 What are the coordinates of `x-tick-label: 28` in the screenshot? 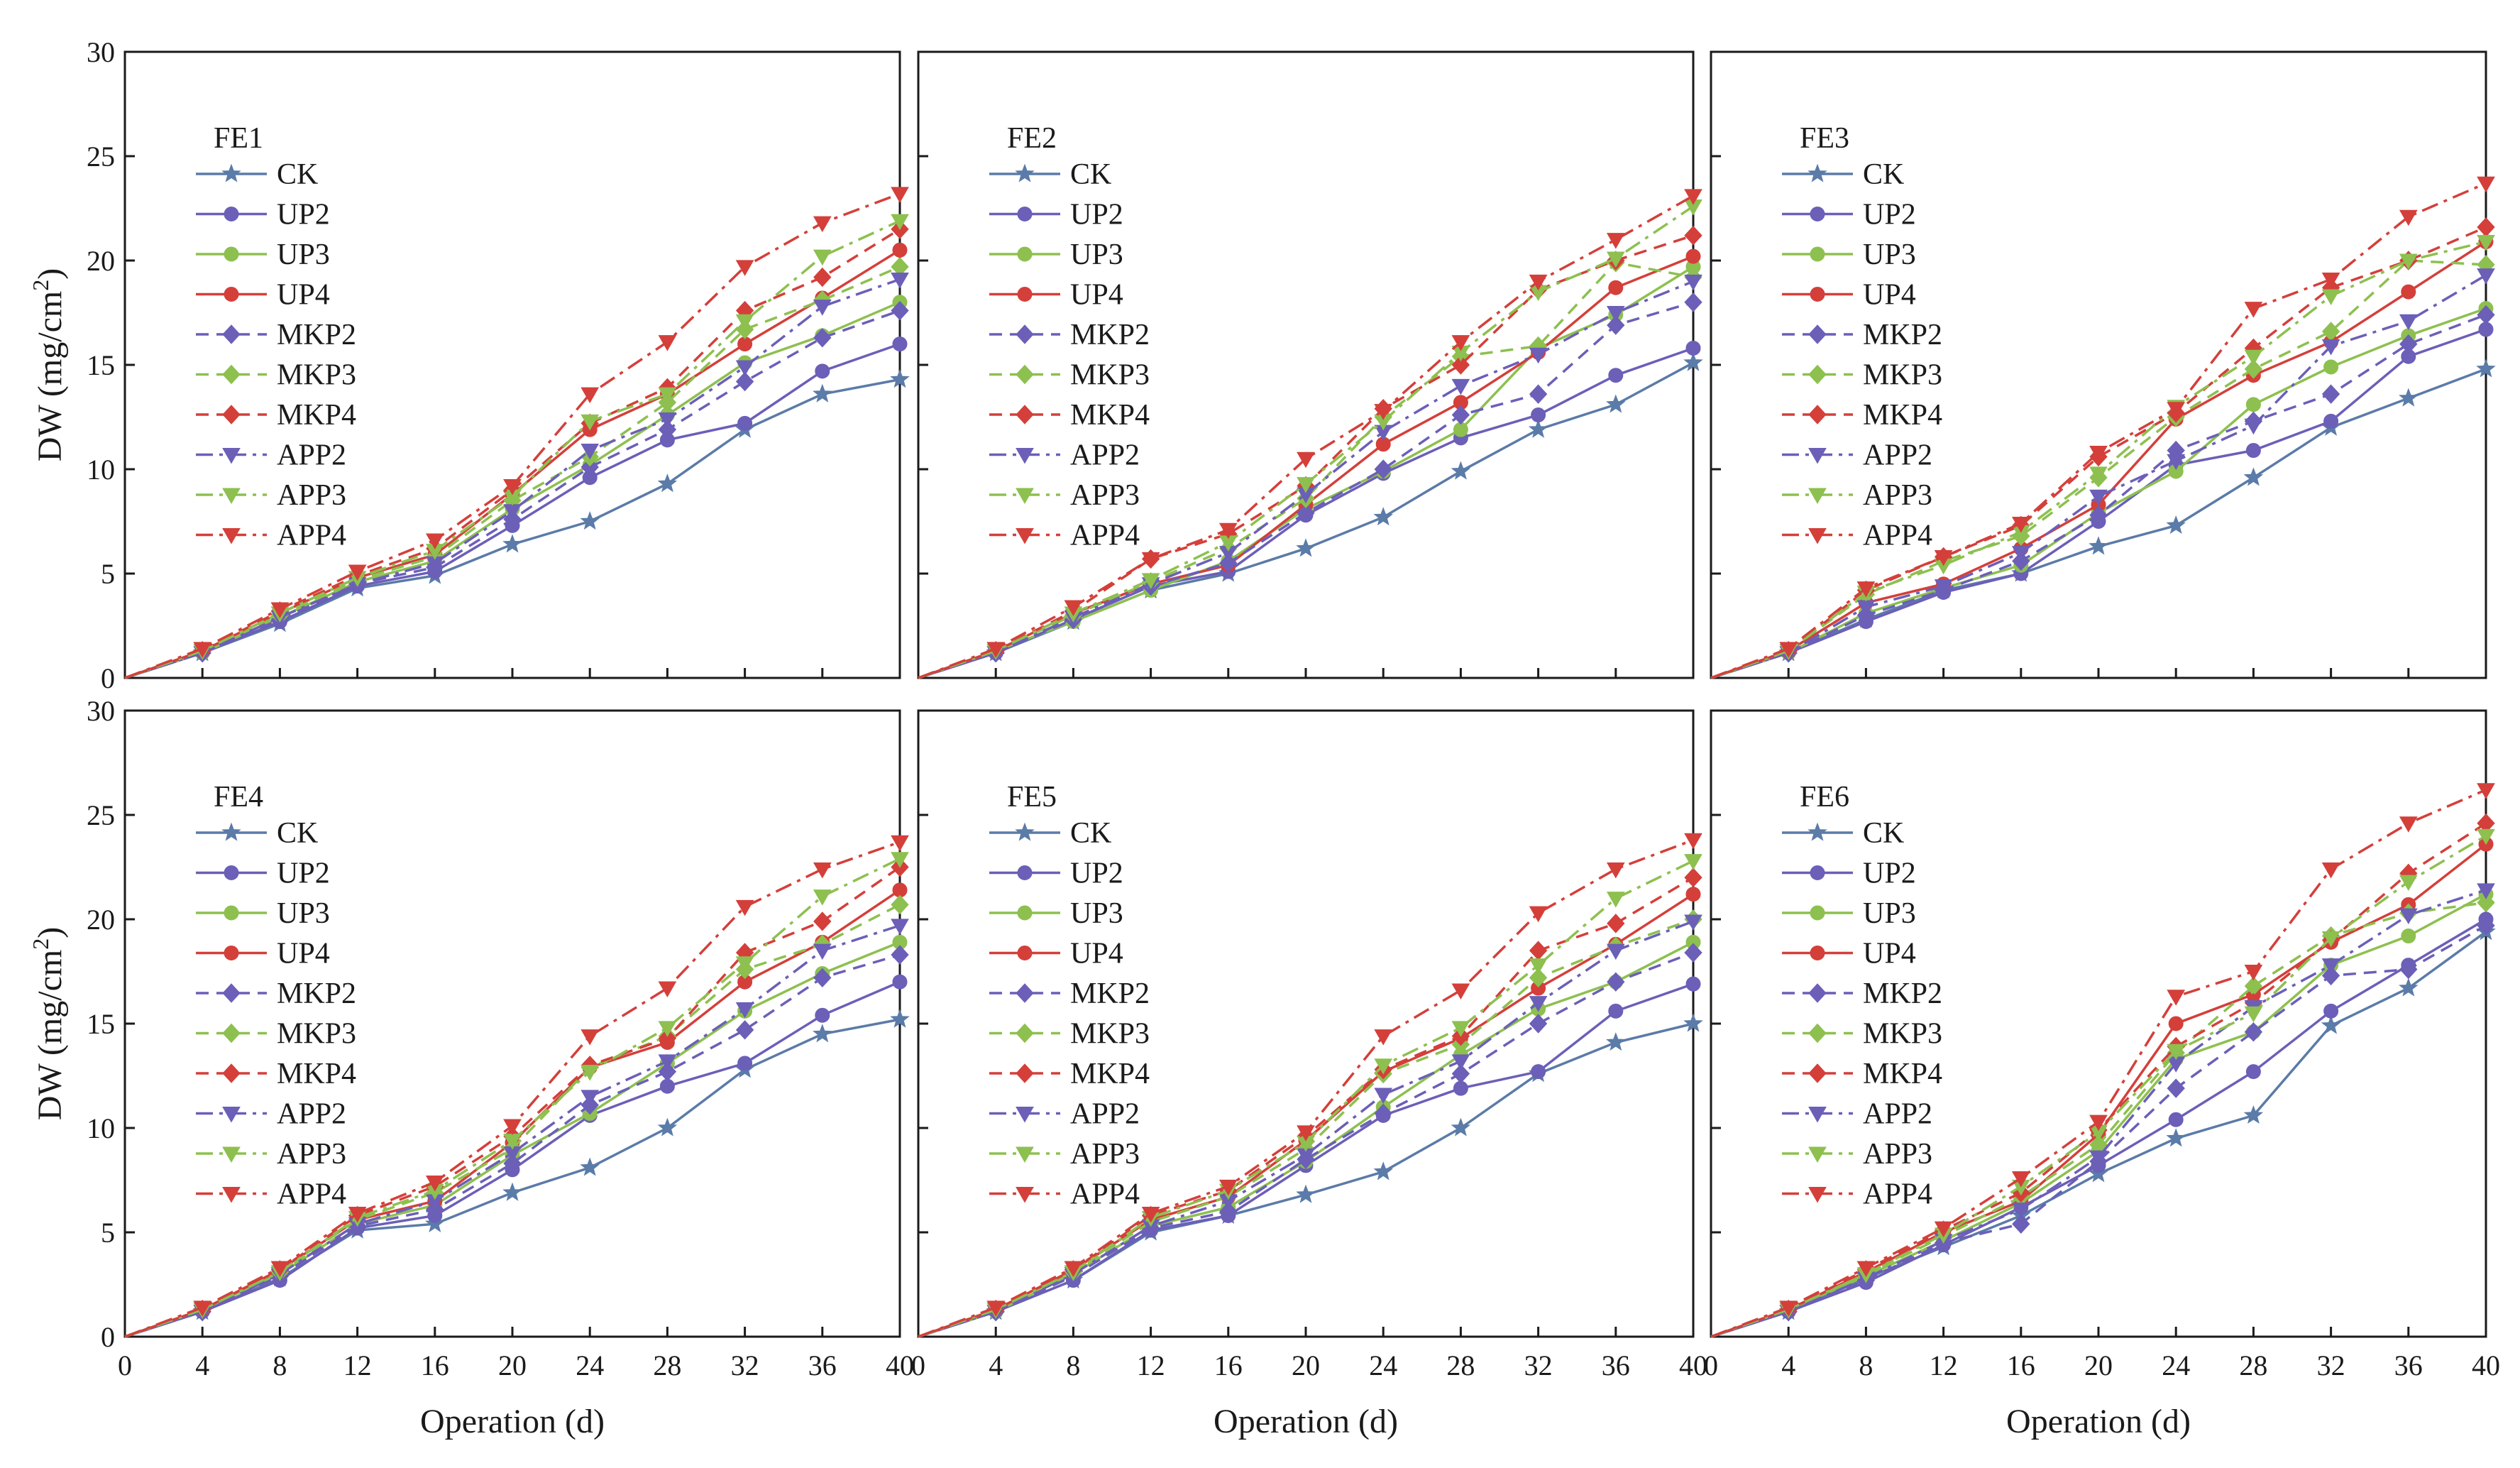 It's located at (667, 1365).